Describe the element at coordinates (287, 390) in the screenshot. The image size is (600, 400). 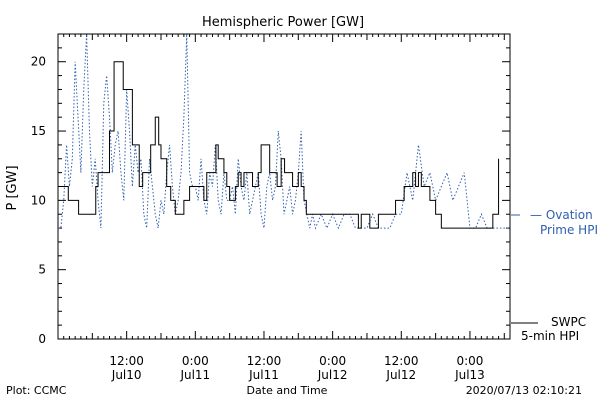
I see `footer-x-caption: Date and Time` at that location.